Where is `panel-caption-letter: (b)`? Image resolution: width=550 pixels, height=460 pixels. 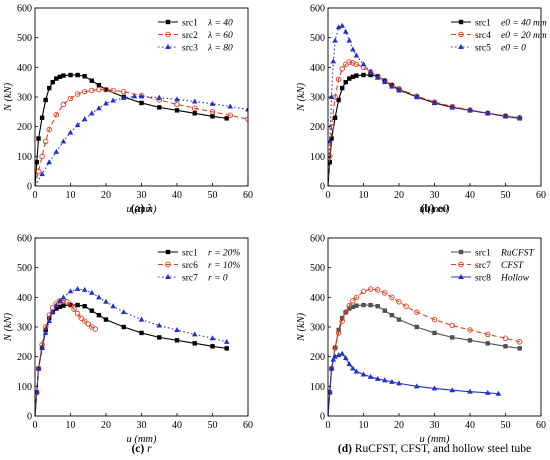
panel-caption-letter: (b) is located at coordinates (429, 209).